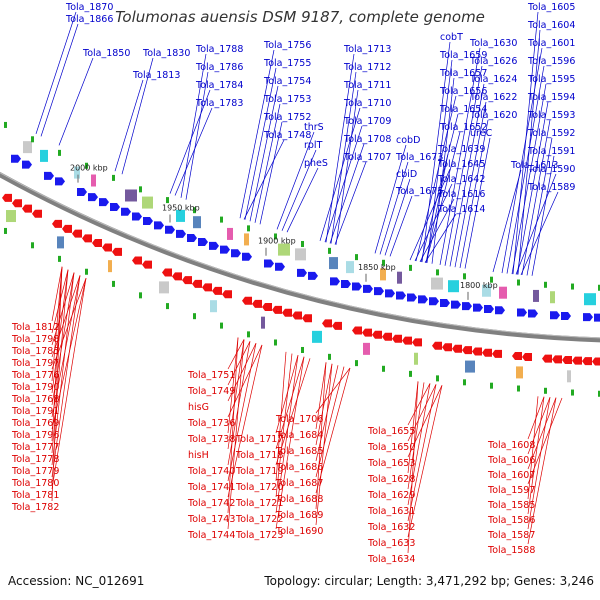  I want to click on reverse-gene-label: Tola_1720, so click(259, 487).